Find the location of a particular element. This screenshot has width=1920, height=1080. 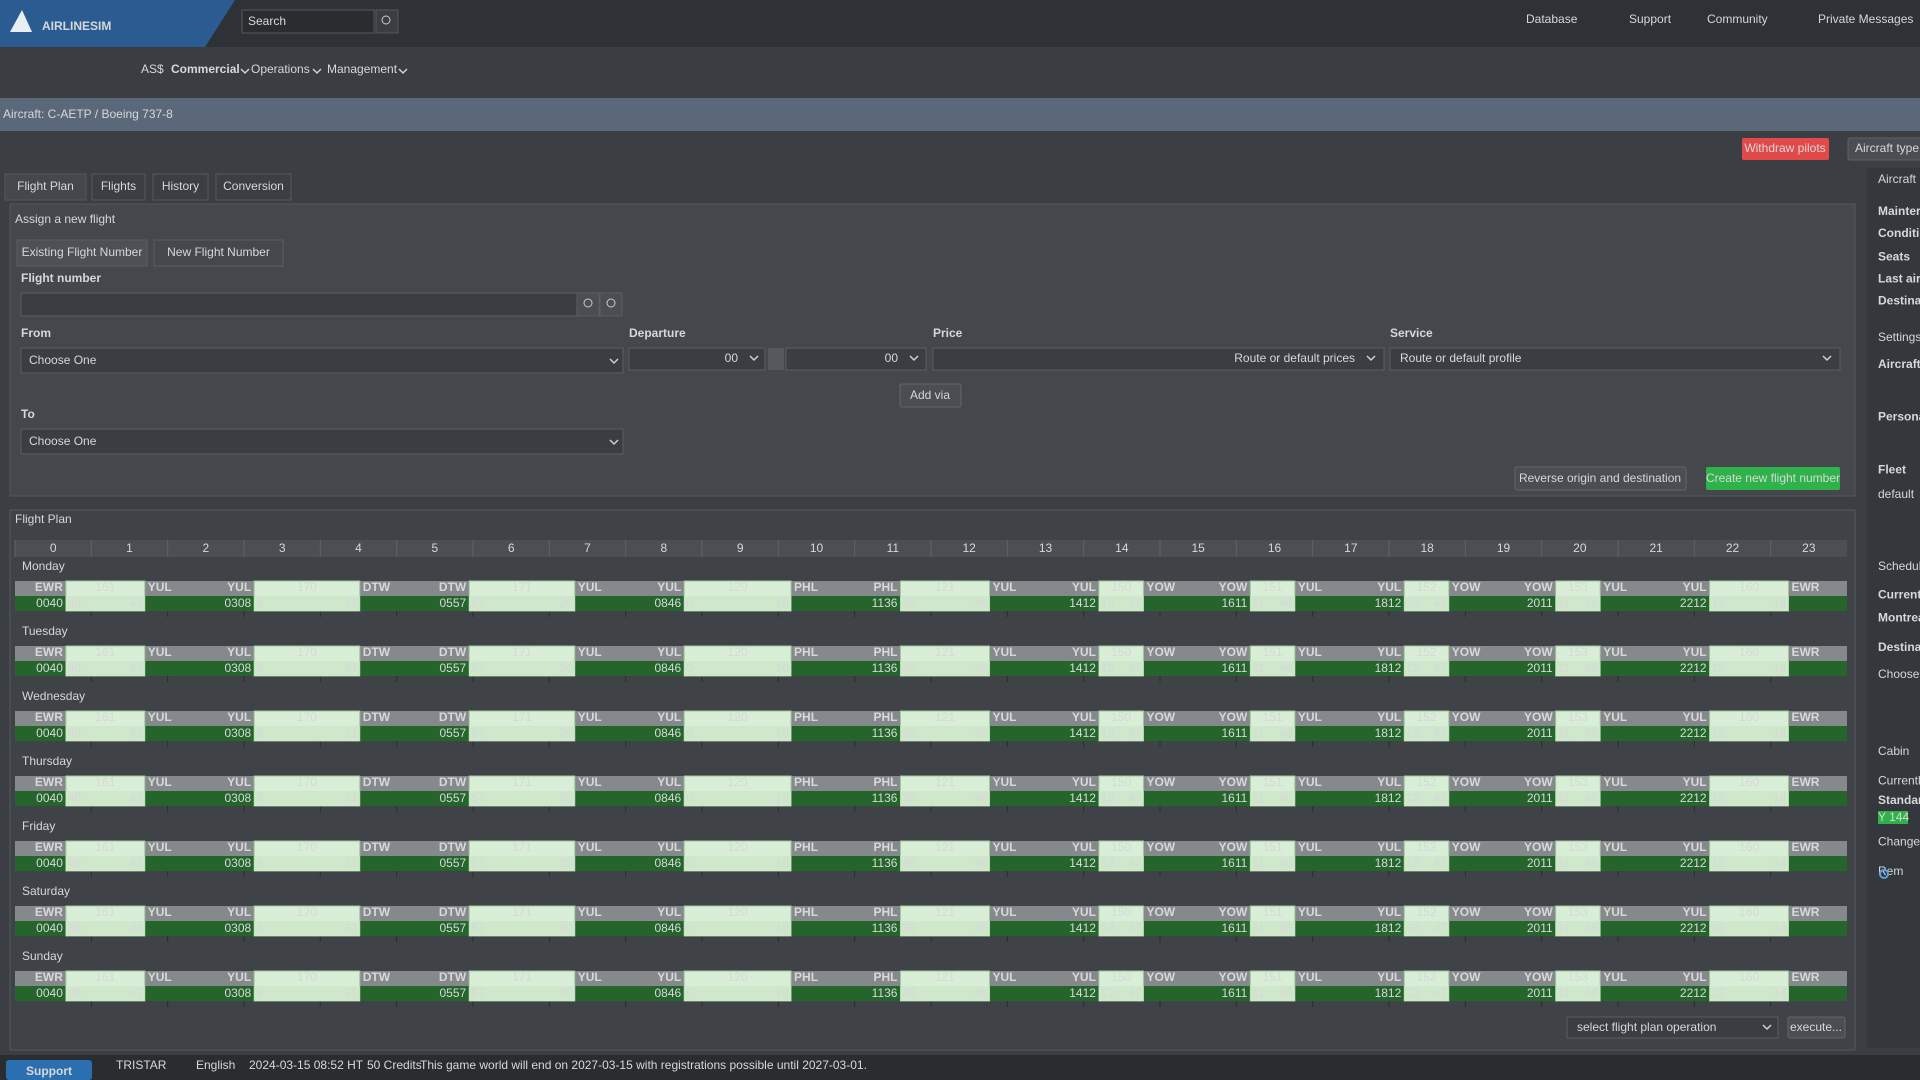

operation-select-label: select flight plan operation is located at coordinates (1646, 1027).